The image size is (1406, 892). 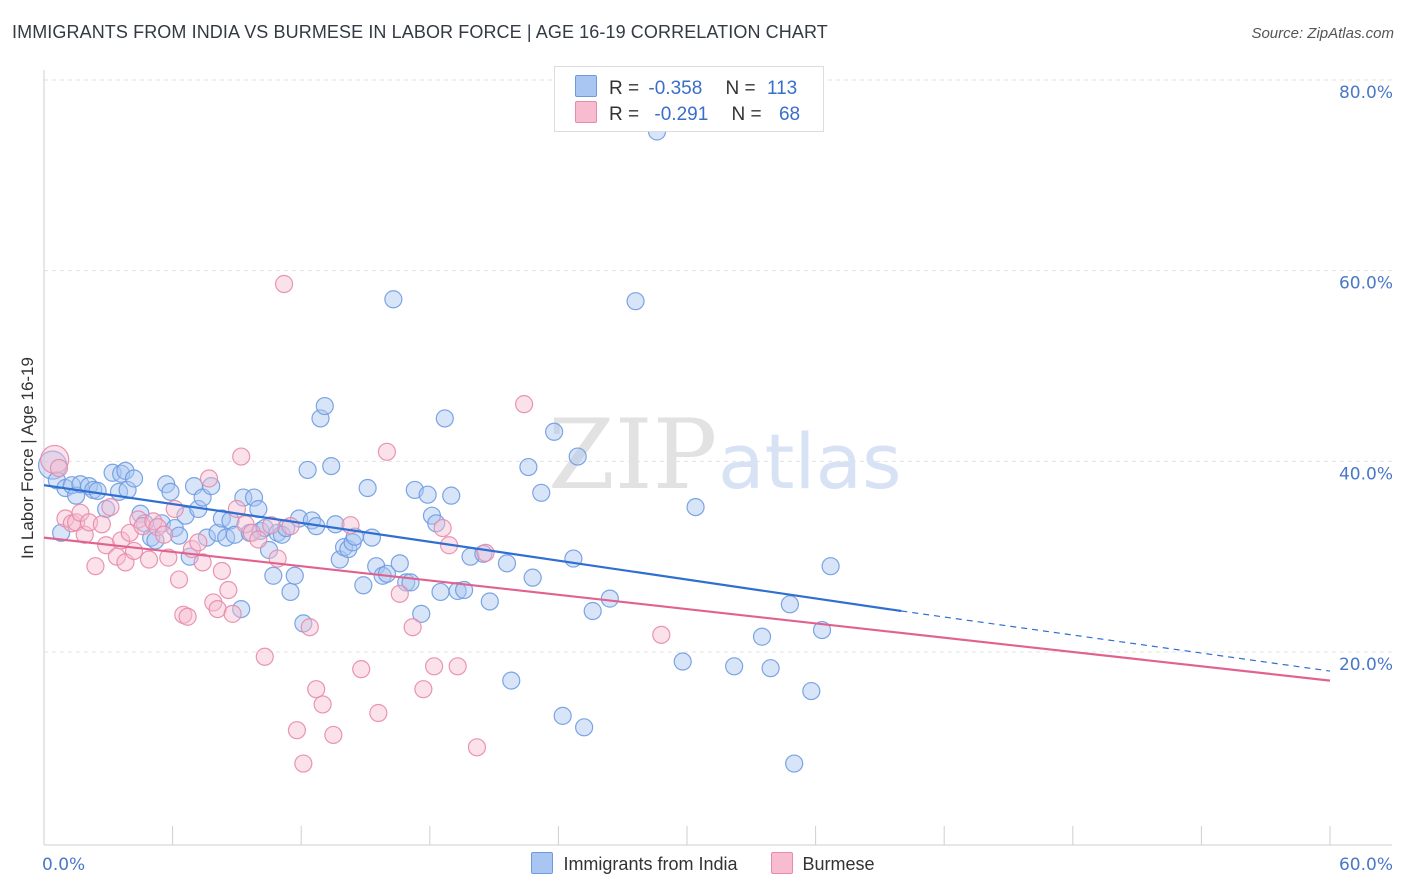 I want to click on x-tick-label-max: 60.0%, so click(x=1366, y=865).